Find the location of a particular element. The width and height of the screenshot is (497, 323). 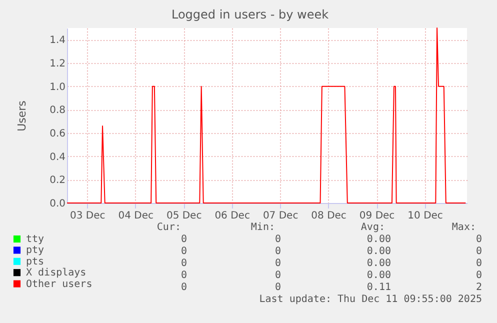

legend-label: Other users is located at coordinates (59, 284).